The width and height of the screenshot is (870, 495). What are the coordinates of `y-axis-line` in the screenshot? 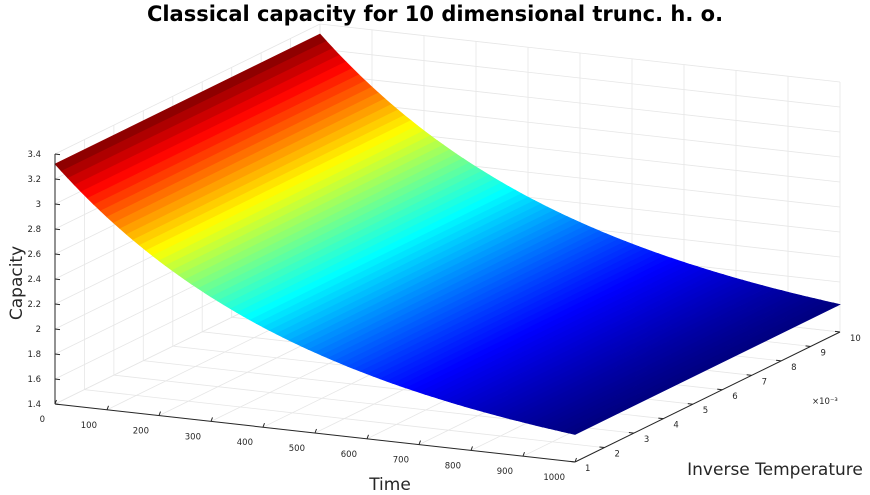 It's located at (707, 397).